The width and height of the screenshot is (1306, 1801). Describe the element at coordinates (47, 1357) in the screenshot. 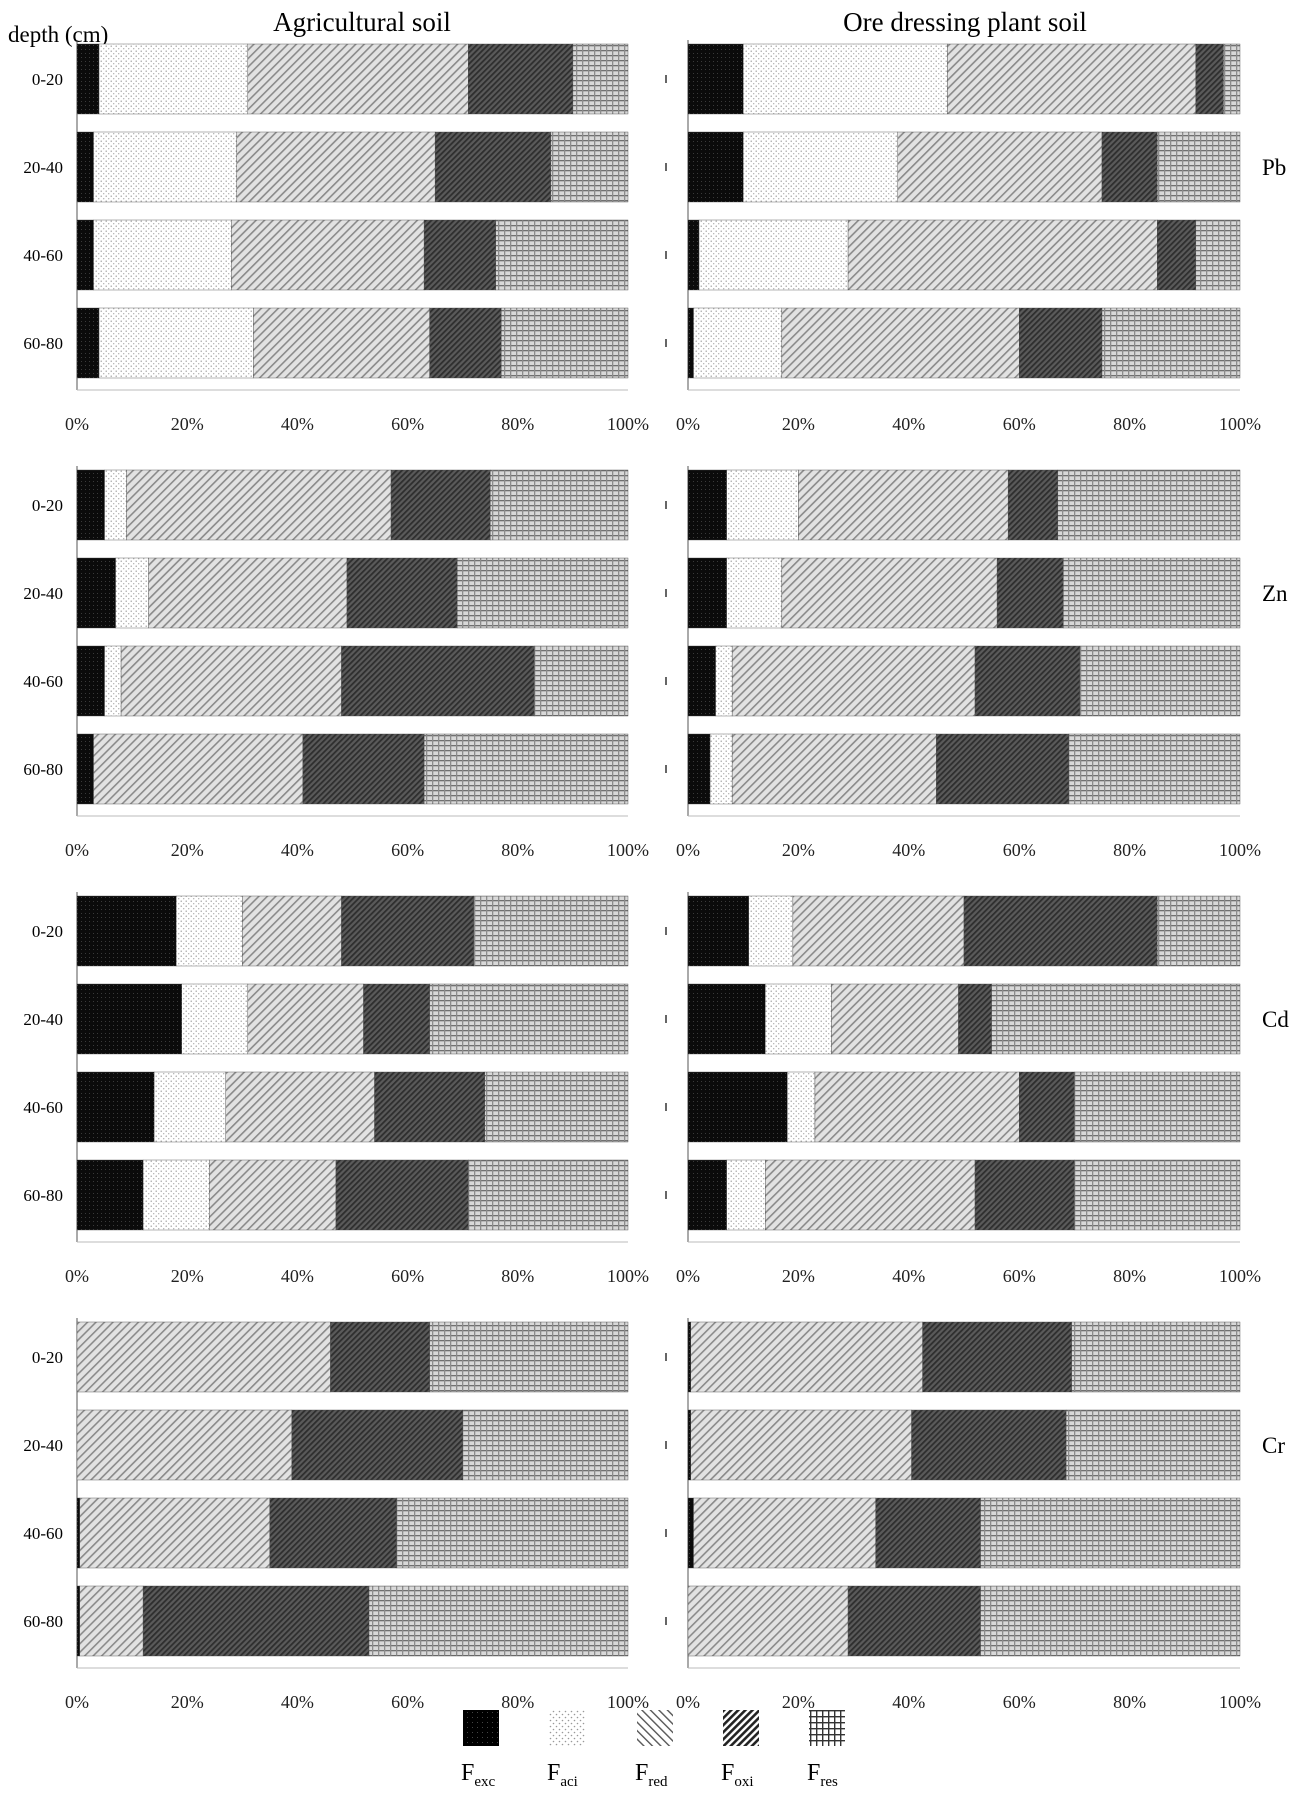

I see `depth-tick-label: 0-20` at that location.